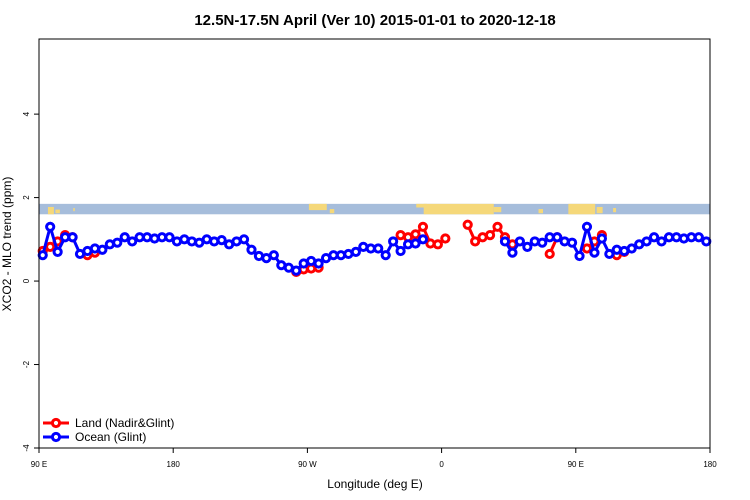 The height and width of the screenshot is (500, 750). I want to click on y-tick-label: -4, so click(26, 448).